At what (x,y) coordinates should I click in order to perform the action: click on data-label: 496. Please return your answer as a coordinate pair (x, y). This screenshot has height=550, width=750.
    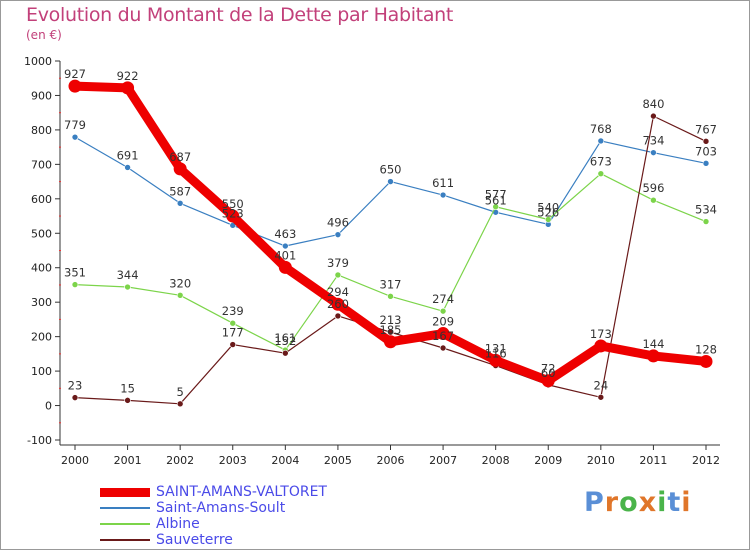
    Looking at the image, I should click on (338, 223).